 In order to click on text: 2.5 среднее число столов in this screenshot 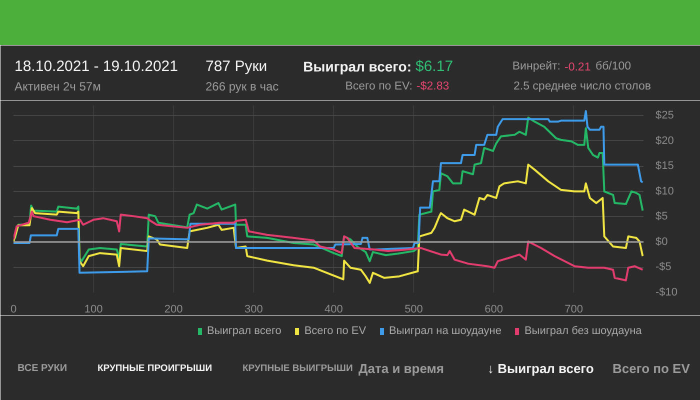, I will do `click(582, 86)`.